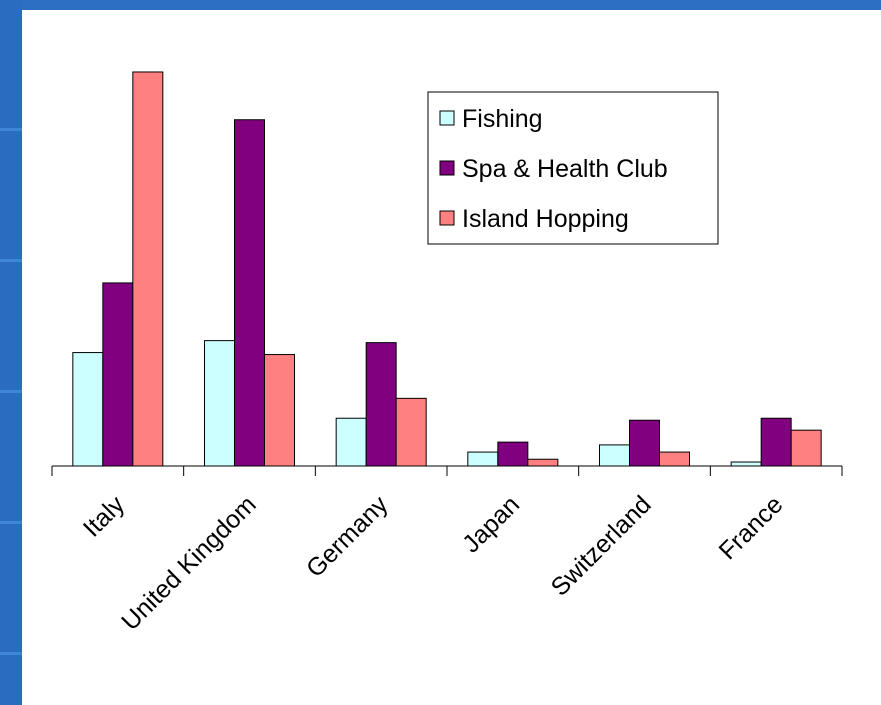 The width and height of the screenshot is (881, 705). What do you see at coordinates (88, 409) in the screenshot?
I see `bar-italy-fishing` at bounding box center [88, 409].